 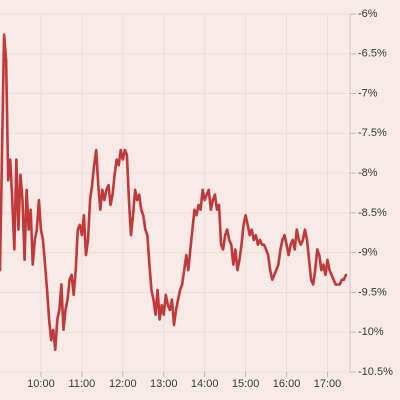 What do you see at coordinates (328, 384) in the screenshot?
I see `x-tick-label: 17:00` at bounding box center [328, 384].